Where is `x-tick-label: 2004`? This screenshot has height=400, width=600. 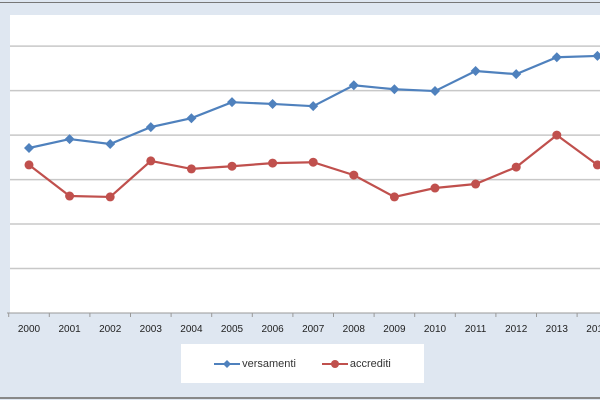 x-tick-label: 2004 is located at coordinates (191, 329).